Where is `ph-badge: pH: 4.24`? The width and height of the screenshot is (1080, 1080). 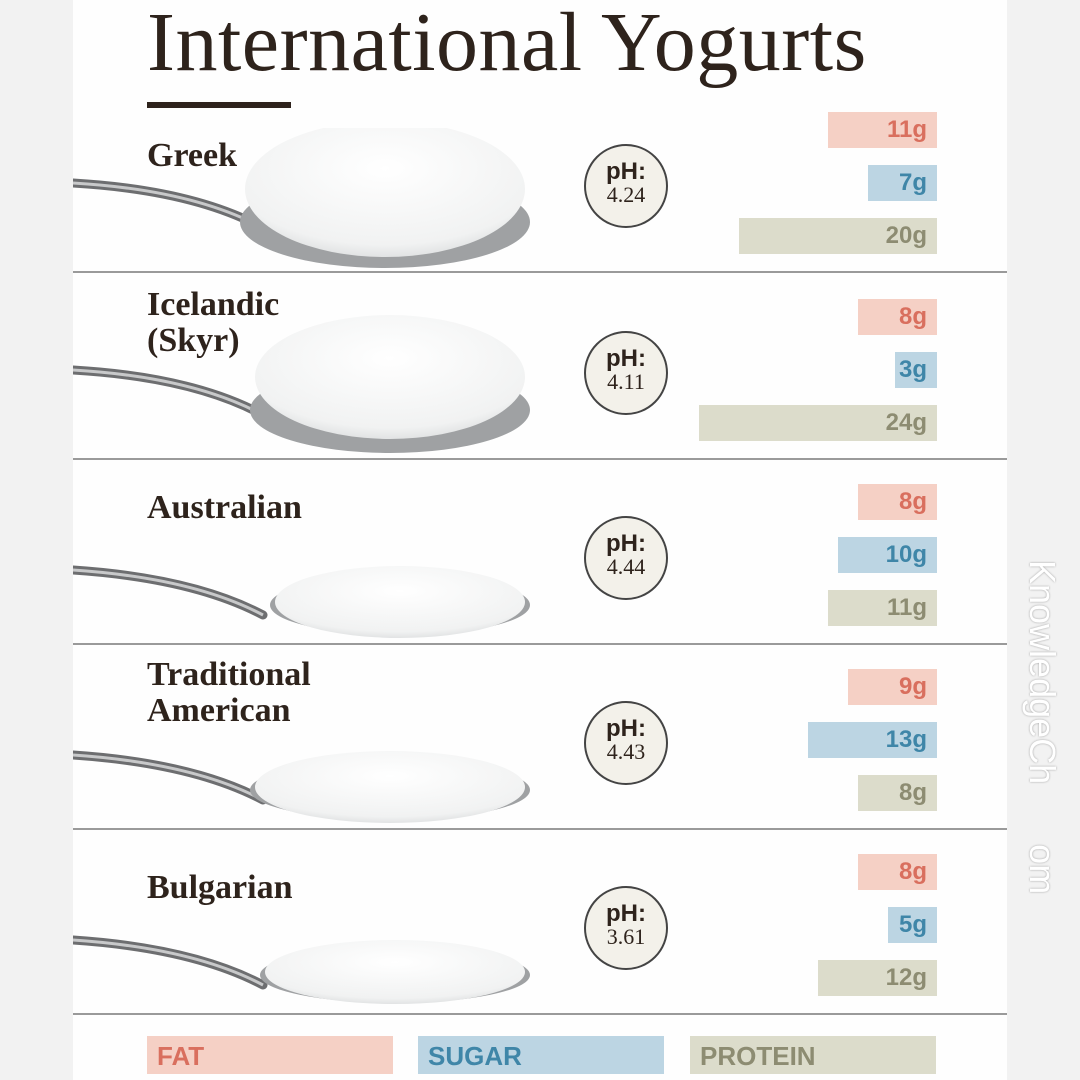 ph-badge: pH: 4.24 is located at coordinates (626, 186).